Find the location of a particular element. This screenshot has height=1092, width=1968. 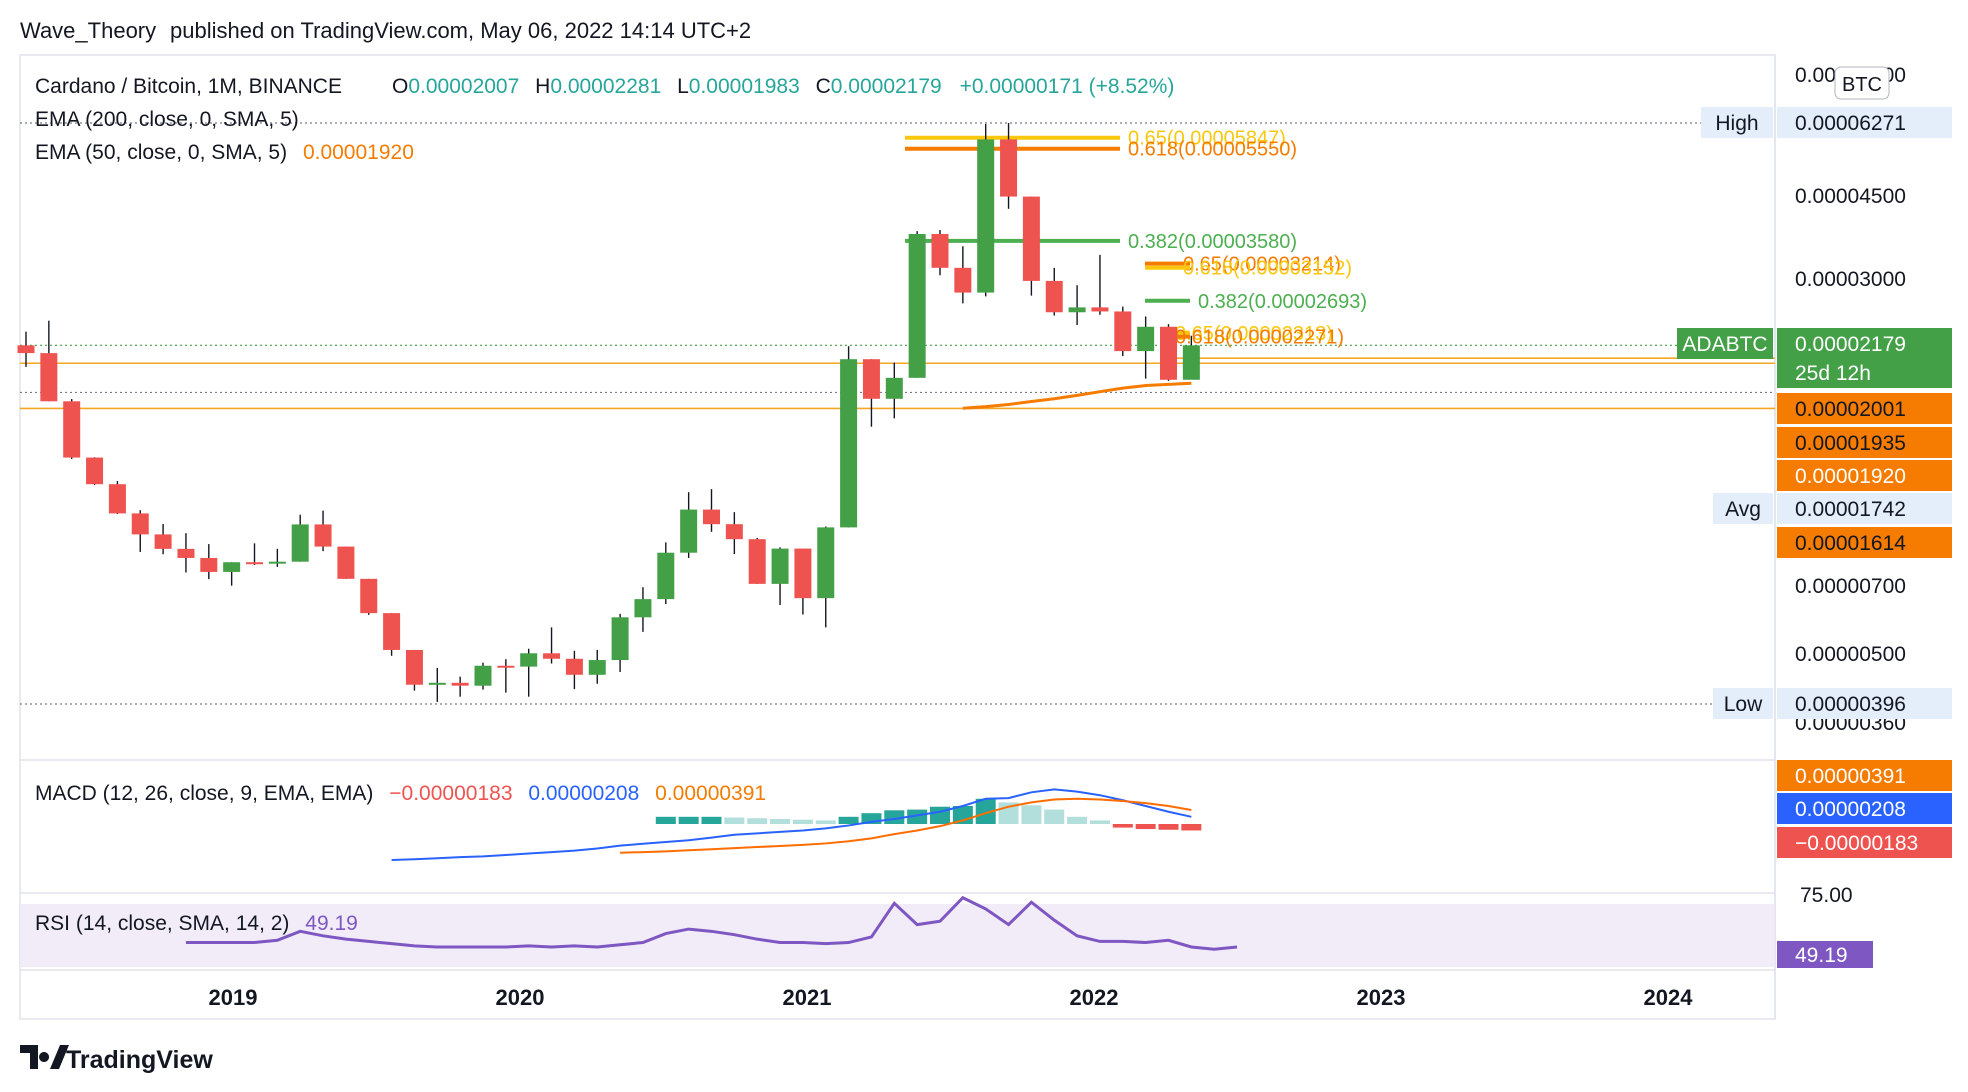

price-axis-label: 0.00004500 is located at coordinates (1850, 196).